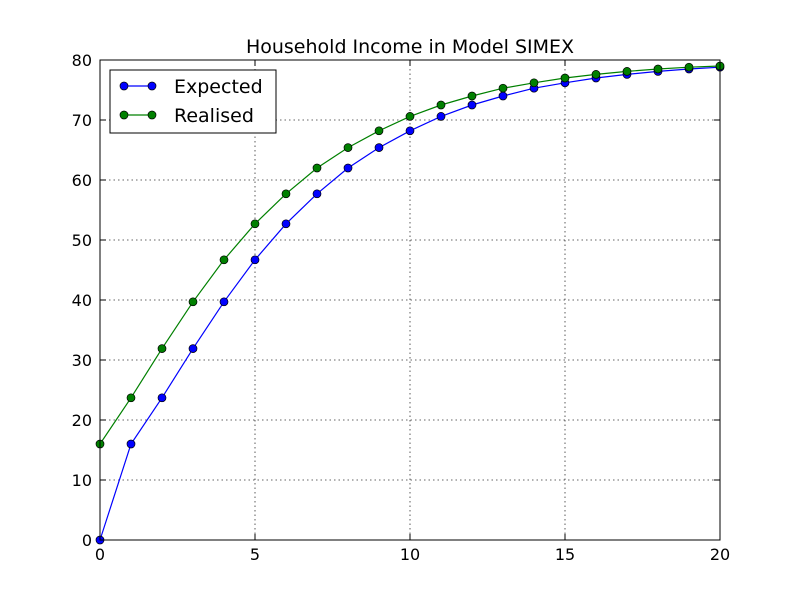 Image resolution: width=800 pixels, height=600 pixels. I want to click on y-tick-label: 50, so click(82, 240).